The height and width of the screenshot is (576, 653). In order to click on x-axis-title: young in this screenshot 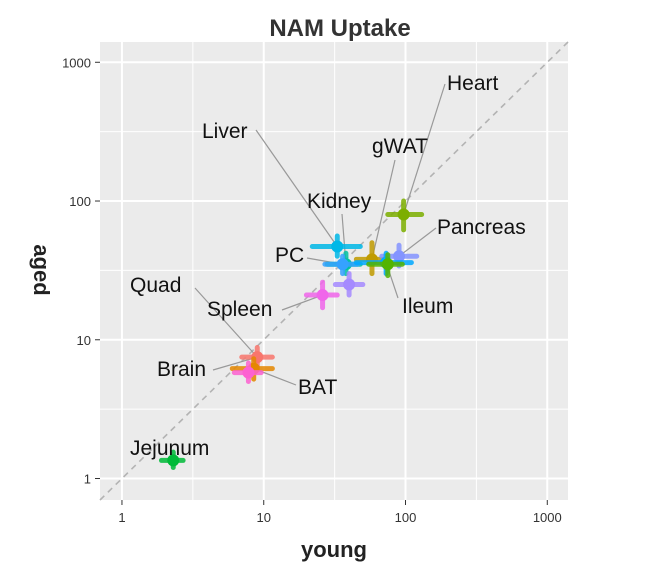, I will do `click(334, 549)`.